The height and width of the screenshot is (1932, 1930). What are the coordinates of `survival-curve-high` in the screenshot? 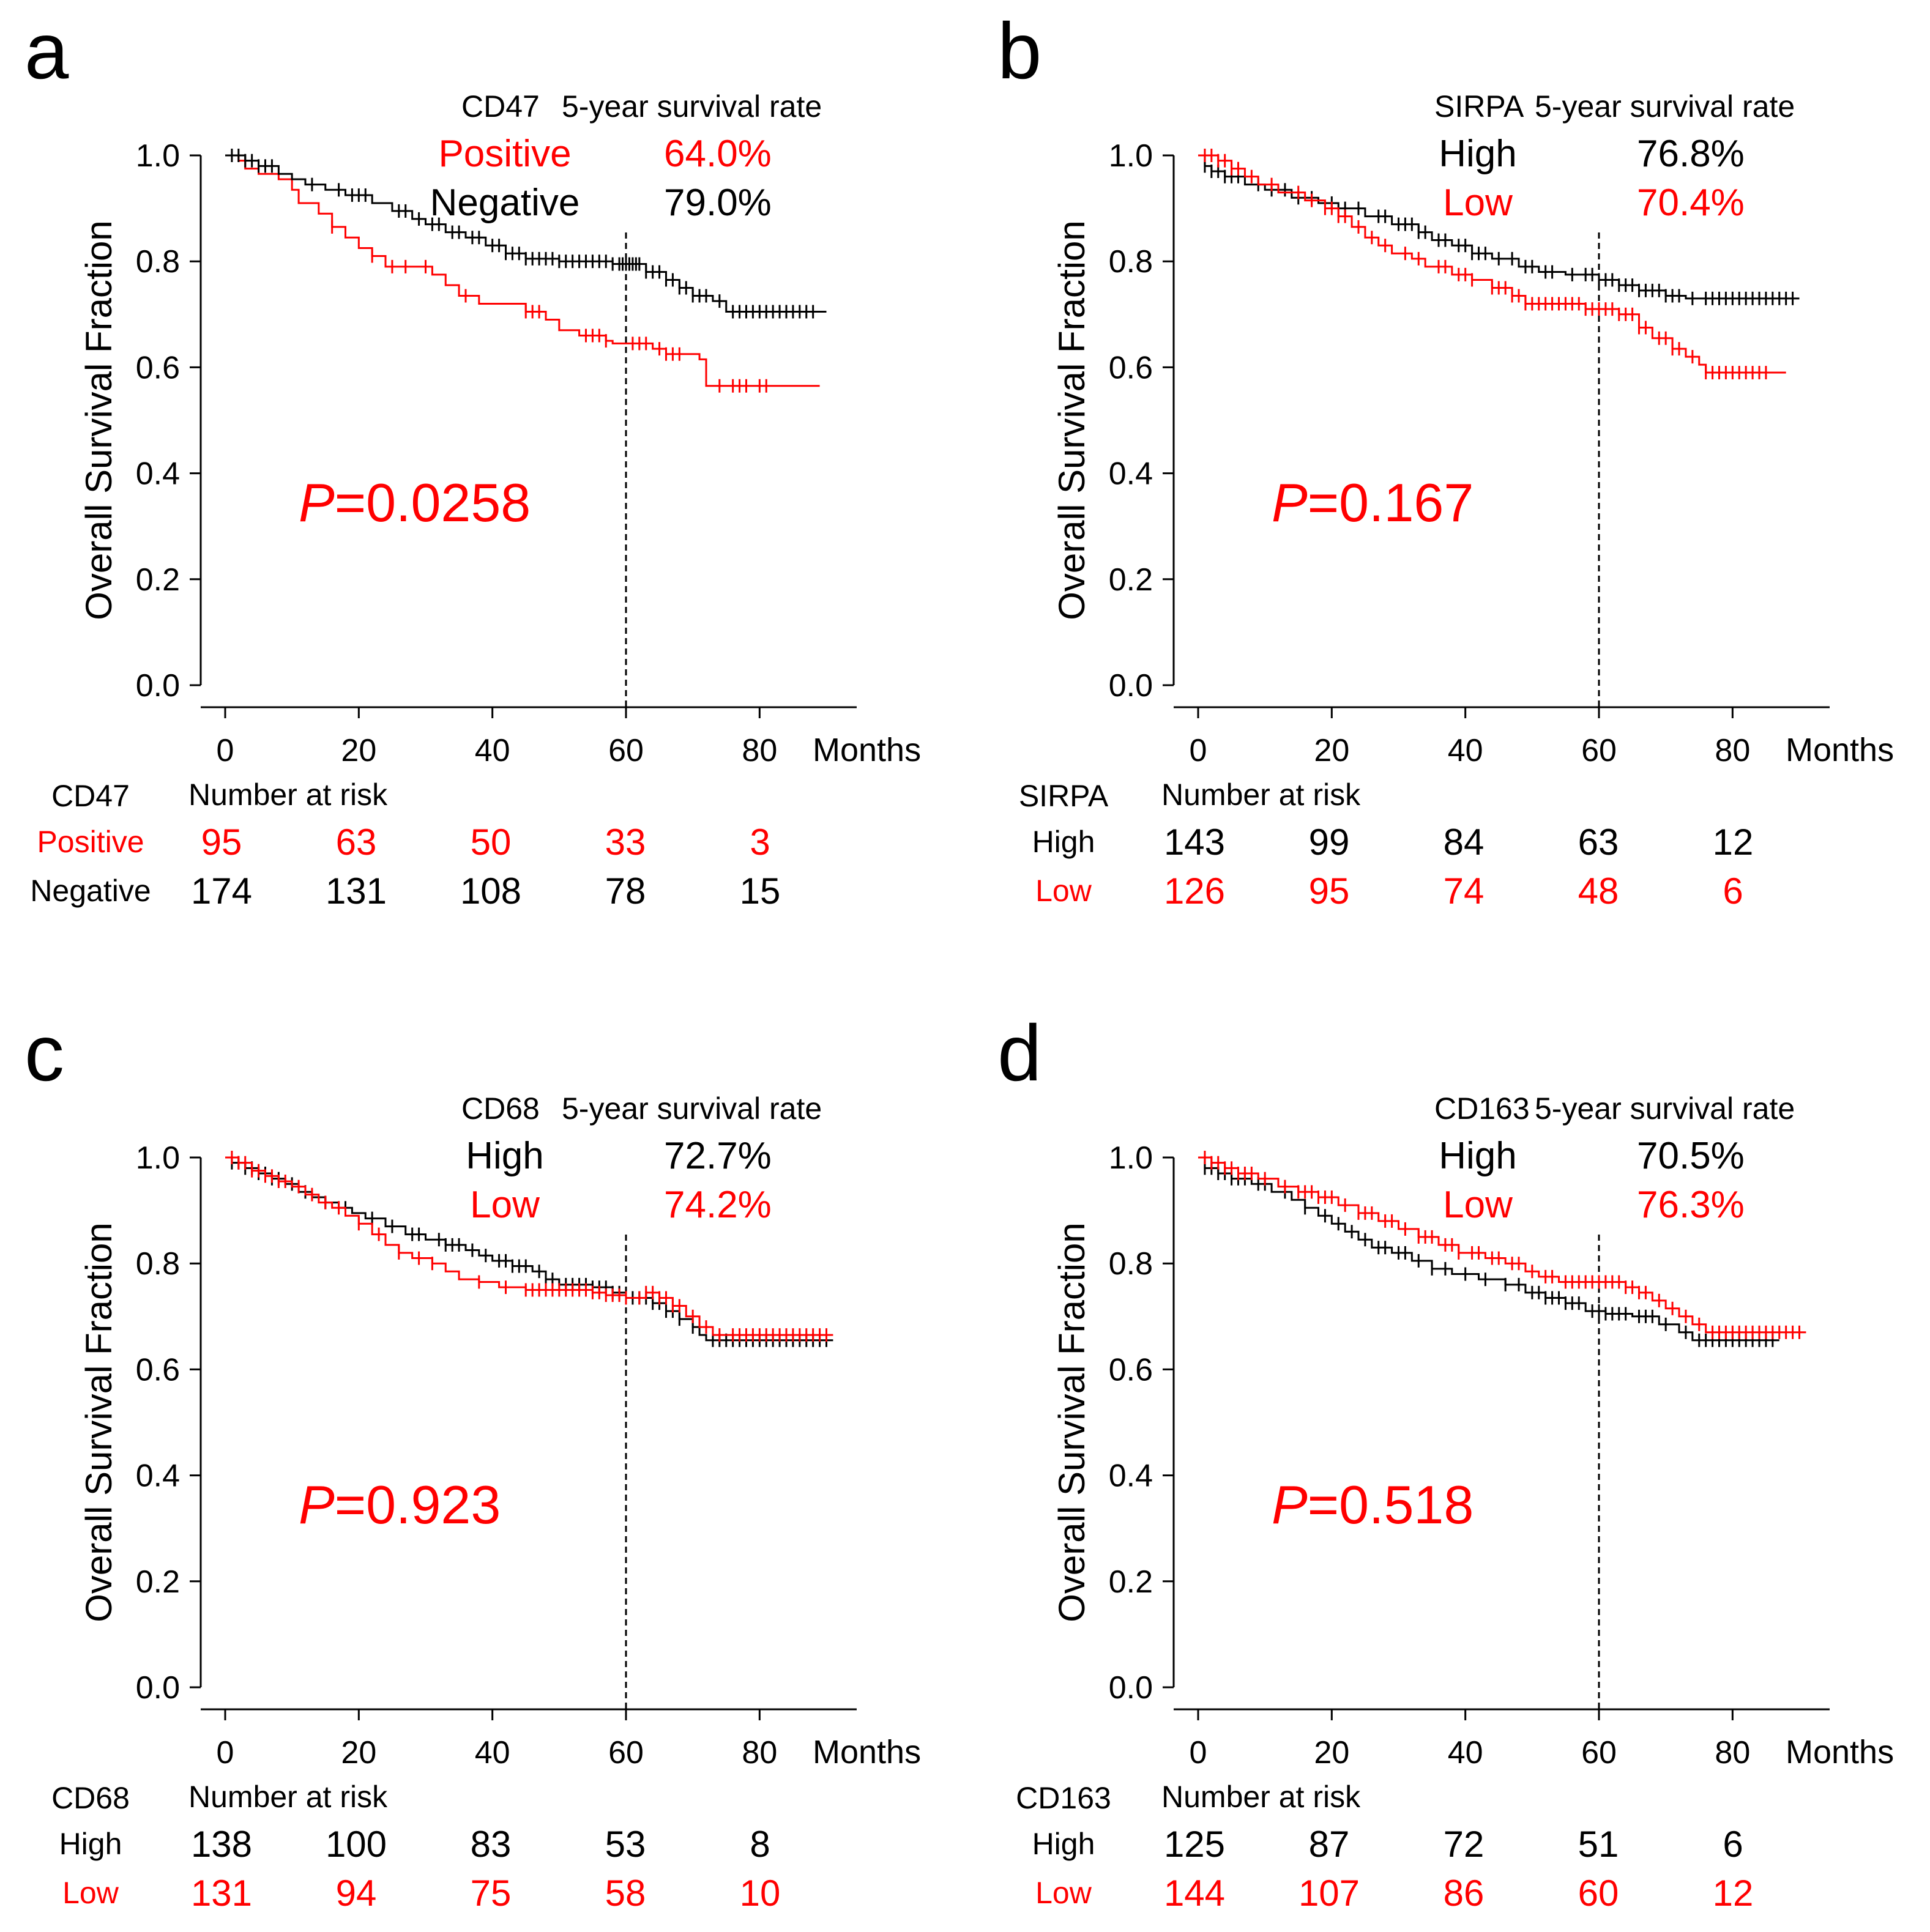 It's located at (1499, 227).